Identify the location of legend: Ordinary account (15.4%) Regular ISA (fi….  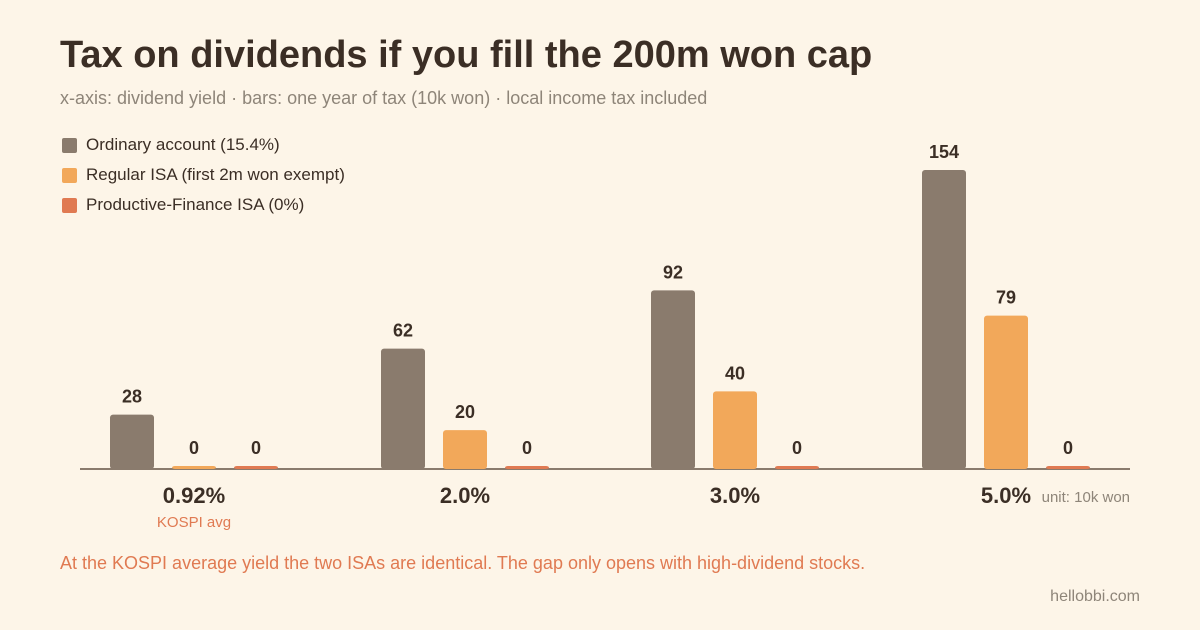
(203, 175).